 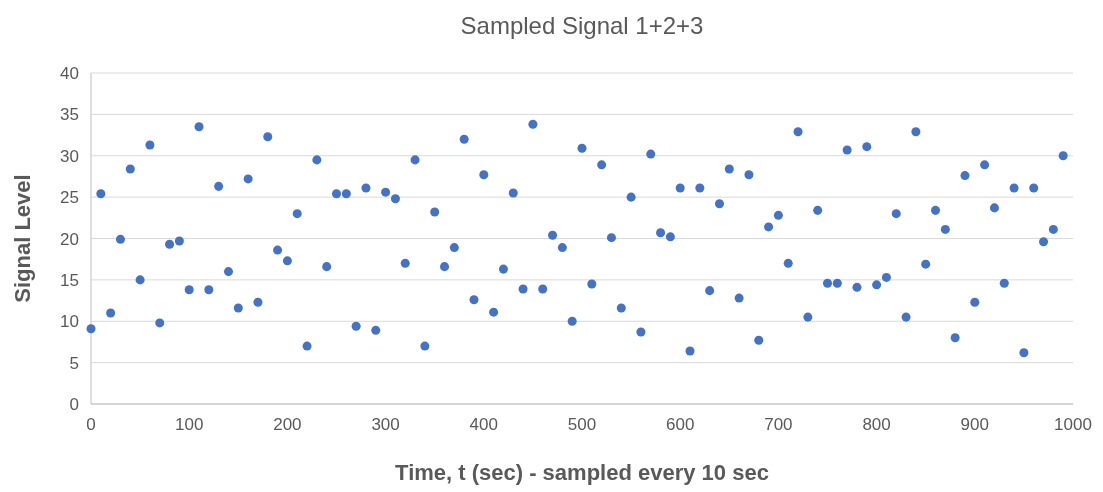 What do you see at coordinates (69, 322) in the screenshot?
I see `y-tick-label: 10` at bounding box center [69, 322].